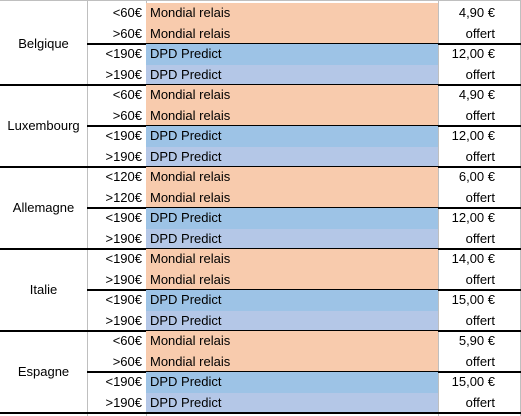 This screenshot has height=416, width=521. What do you see at coordinates (43, 289) in the screenshot?
I see `country-label: Italie` at bounding box center [43, 289].